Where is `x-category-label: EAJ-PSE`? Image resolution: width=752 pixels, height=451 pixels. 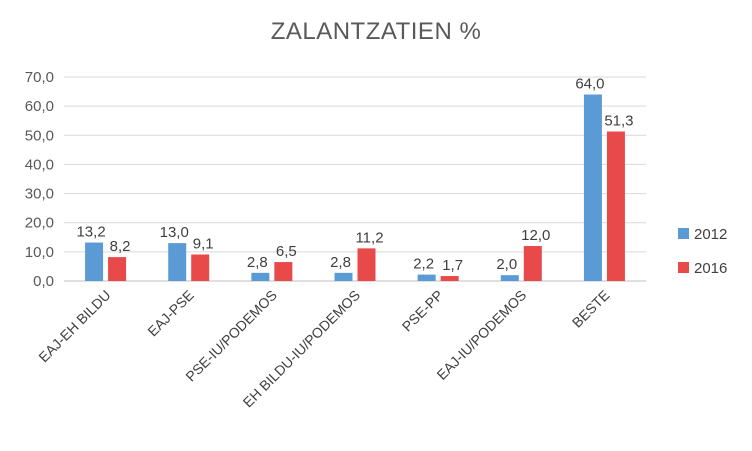 x-category-label: EAJ-PSE is located at coordinates (170, 313).